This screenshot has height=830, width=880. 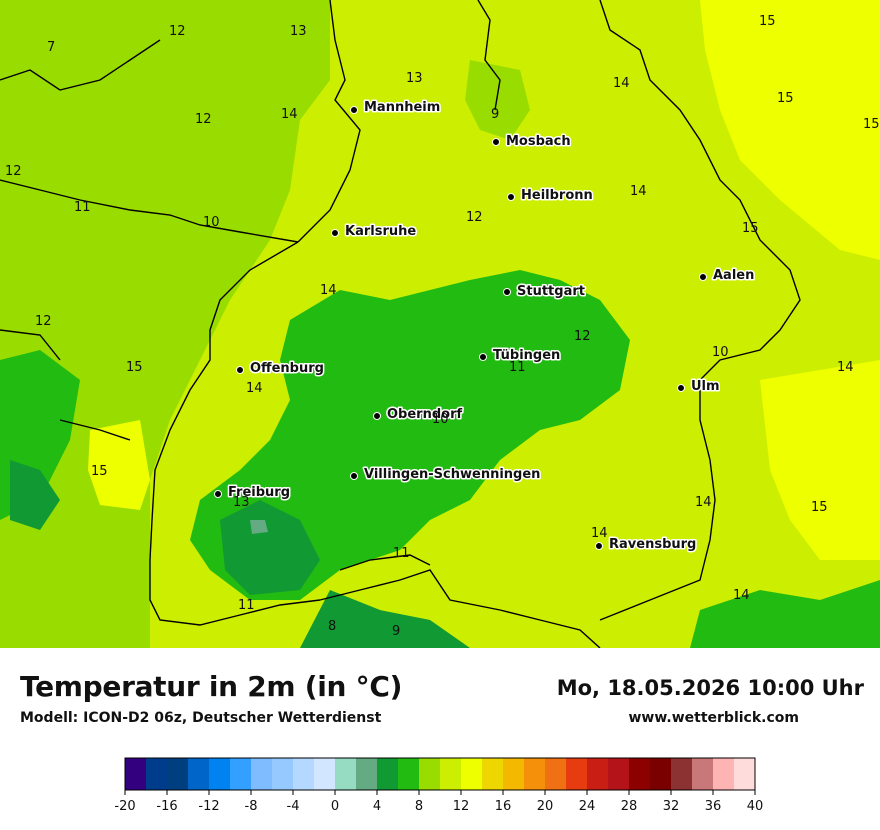 What do you see at coordinates (377, 806) in the screenshot?
I see `legend-tick-label: 4` at bounding box center [377, 806].